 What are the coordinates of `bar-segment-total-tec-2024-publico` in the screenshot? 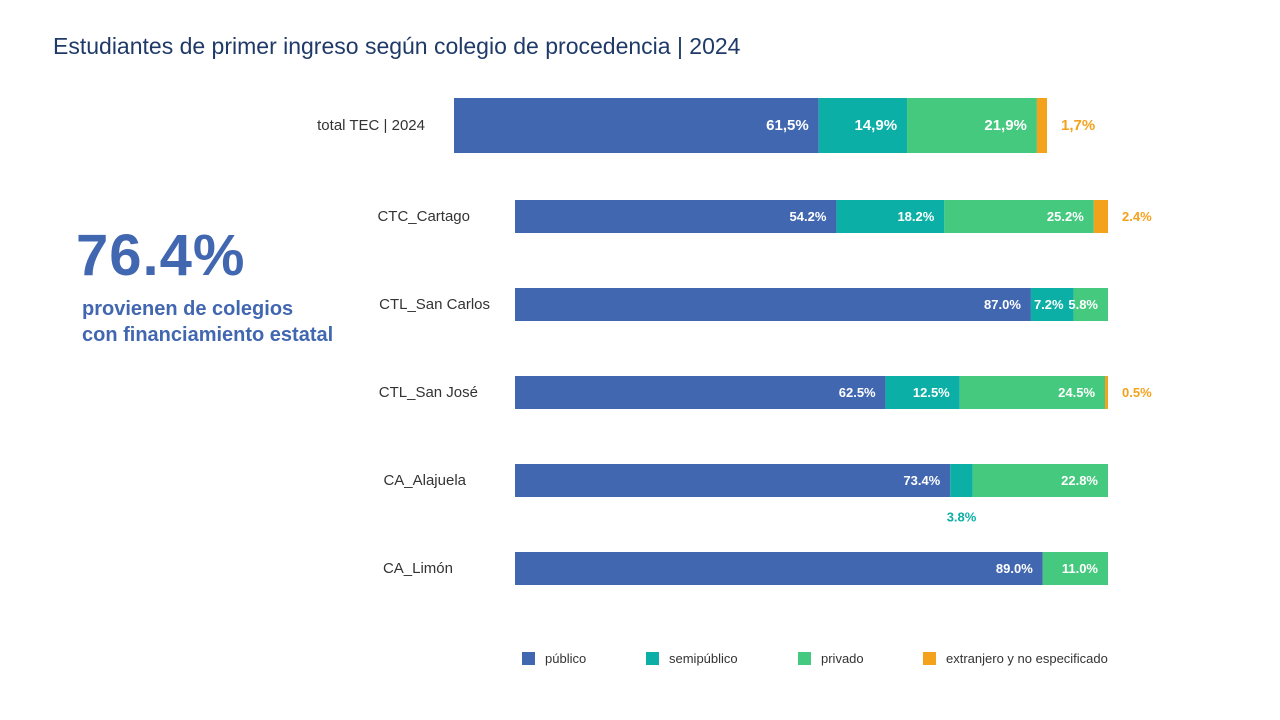 It's located at (636, 125).